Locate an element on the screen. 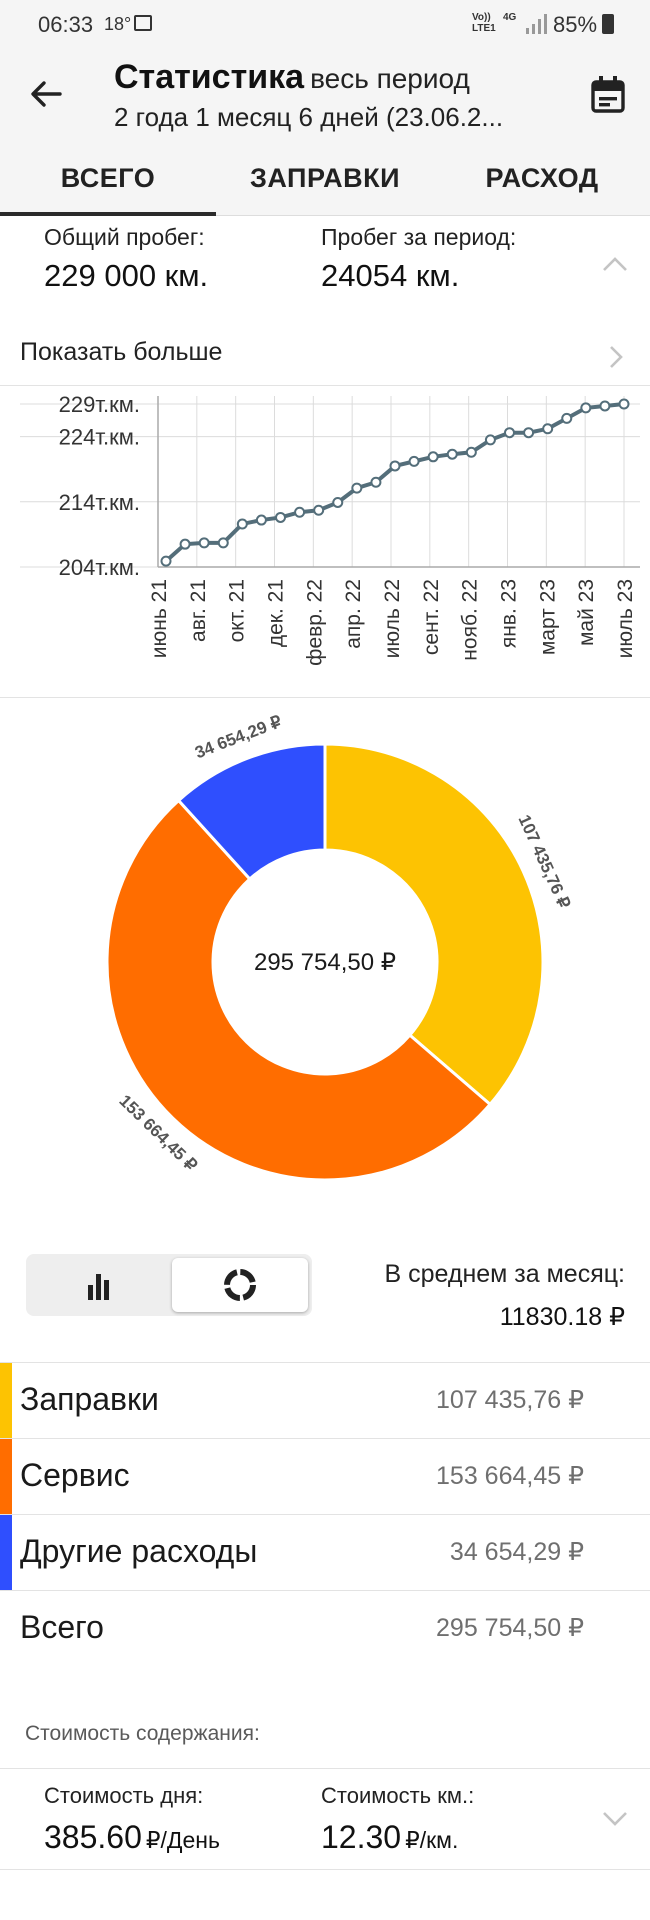 The height and width of the screenshot is (1920, 650). km-cost-unit: ₽/км. is located at coordinates (432, 1840).